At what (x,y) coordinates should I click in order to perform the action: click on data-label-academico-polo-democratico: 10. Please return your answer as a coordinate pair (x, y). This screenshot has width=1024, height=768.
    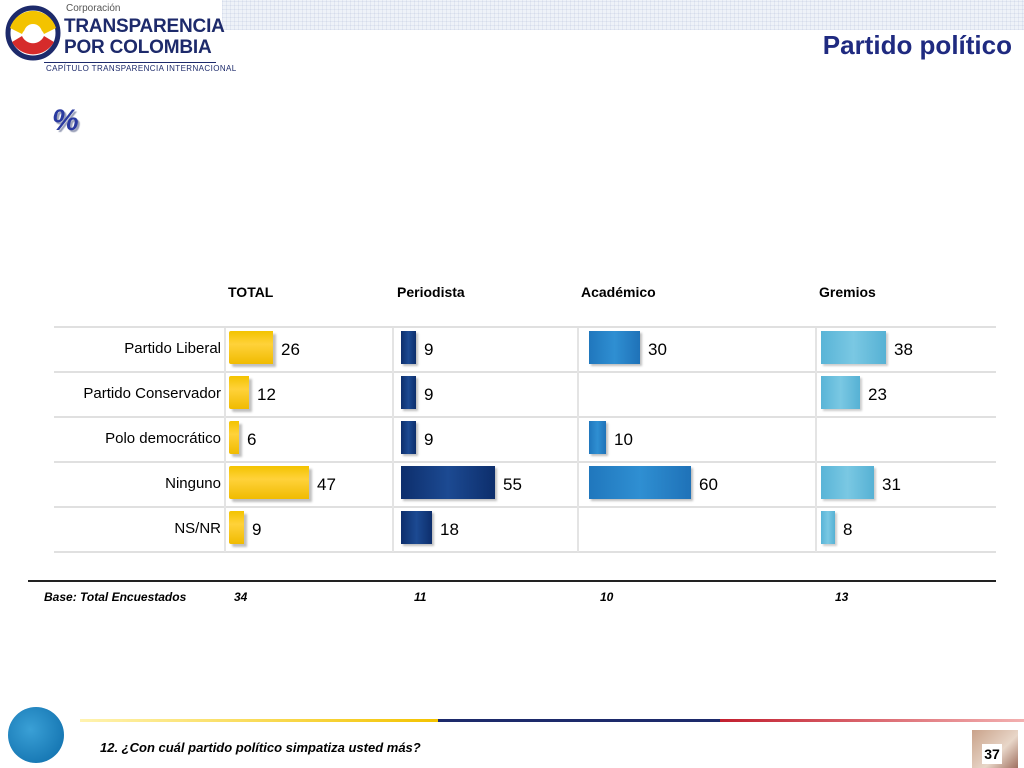
    Looking at the image, I should click on (623, 439).